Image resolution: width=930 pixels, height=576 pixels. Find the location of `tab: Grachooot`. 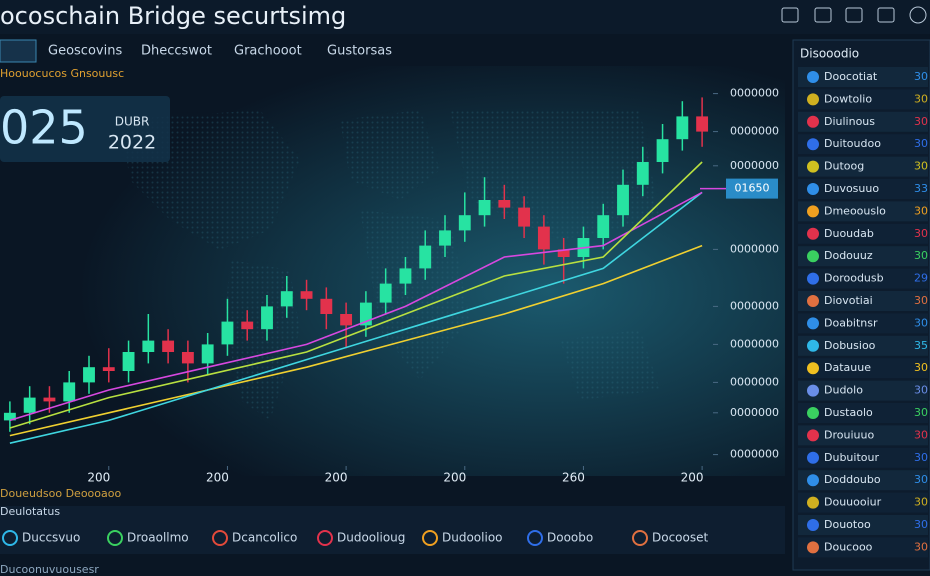

tab: Grachooot is located at coordinates (268, 51).